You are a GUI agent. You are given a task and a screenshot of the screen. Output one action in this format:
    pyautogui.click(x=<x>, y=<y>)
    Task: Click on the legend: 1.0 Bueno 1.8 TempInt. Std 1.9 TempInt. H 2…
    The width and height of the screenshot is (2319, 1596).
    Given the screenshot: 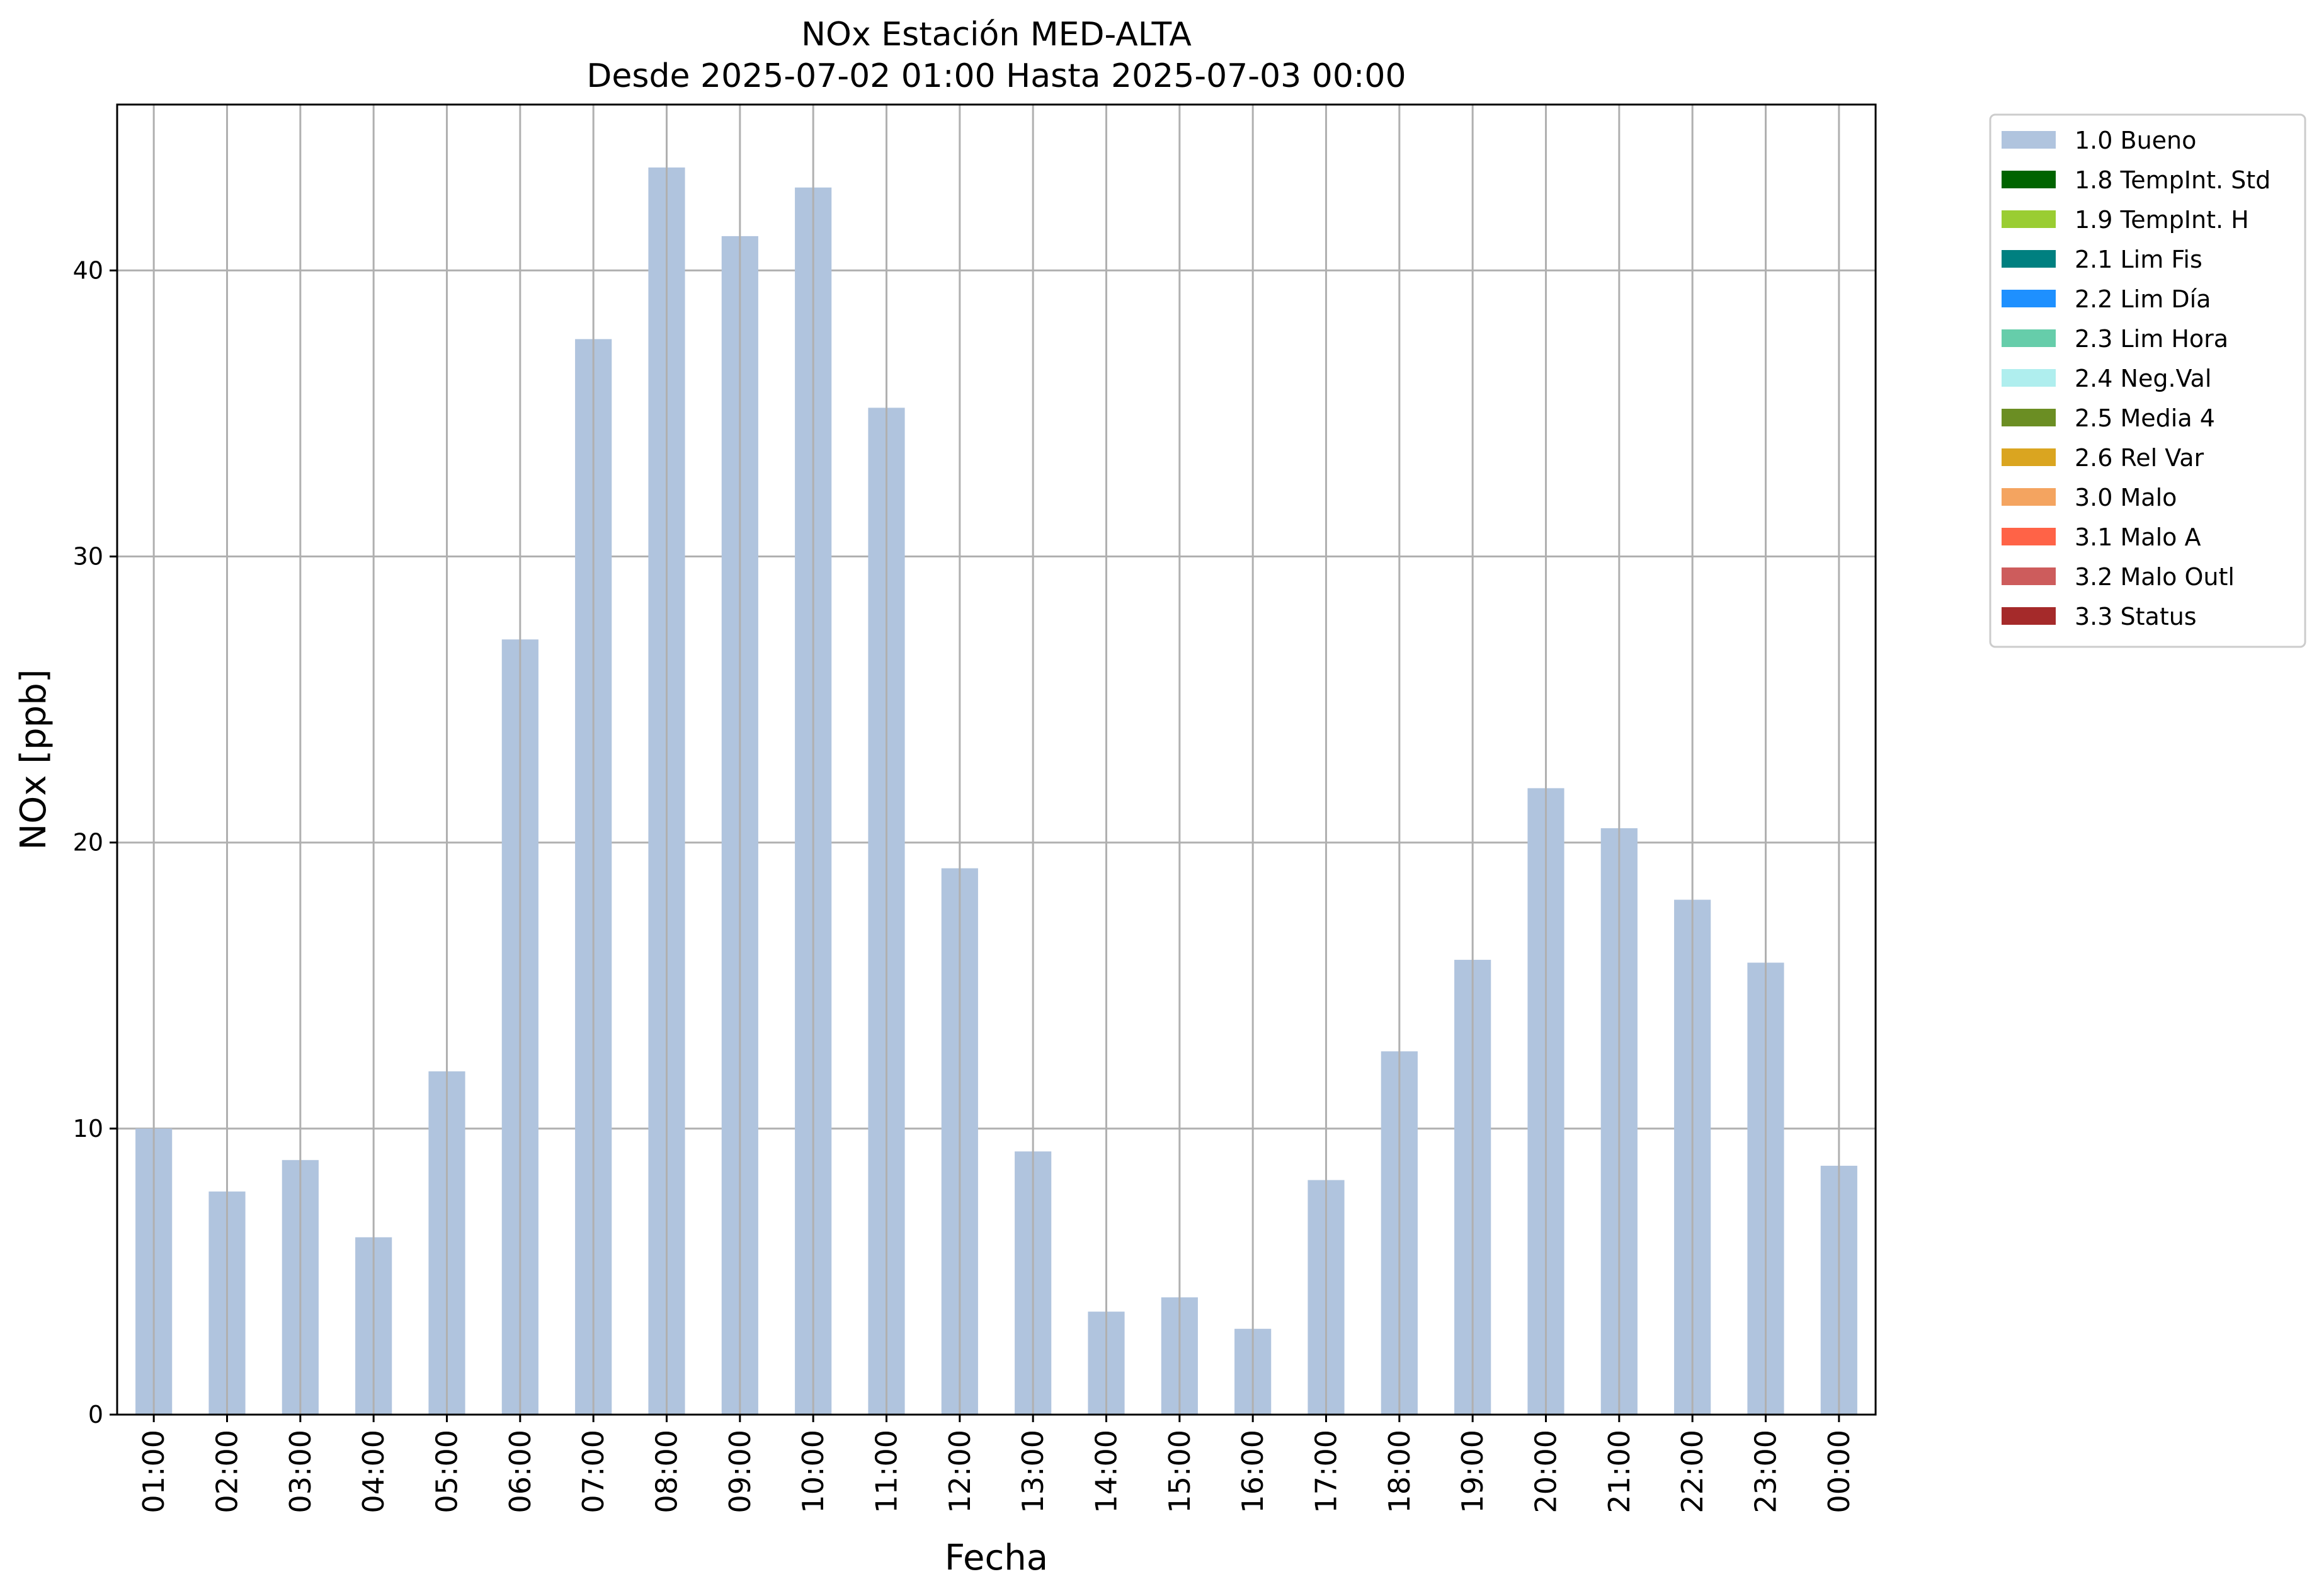 What is the action you would take?
    pyautogui.click(x=2147, y=380)
    